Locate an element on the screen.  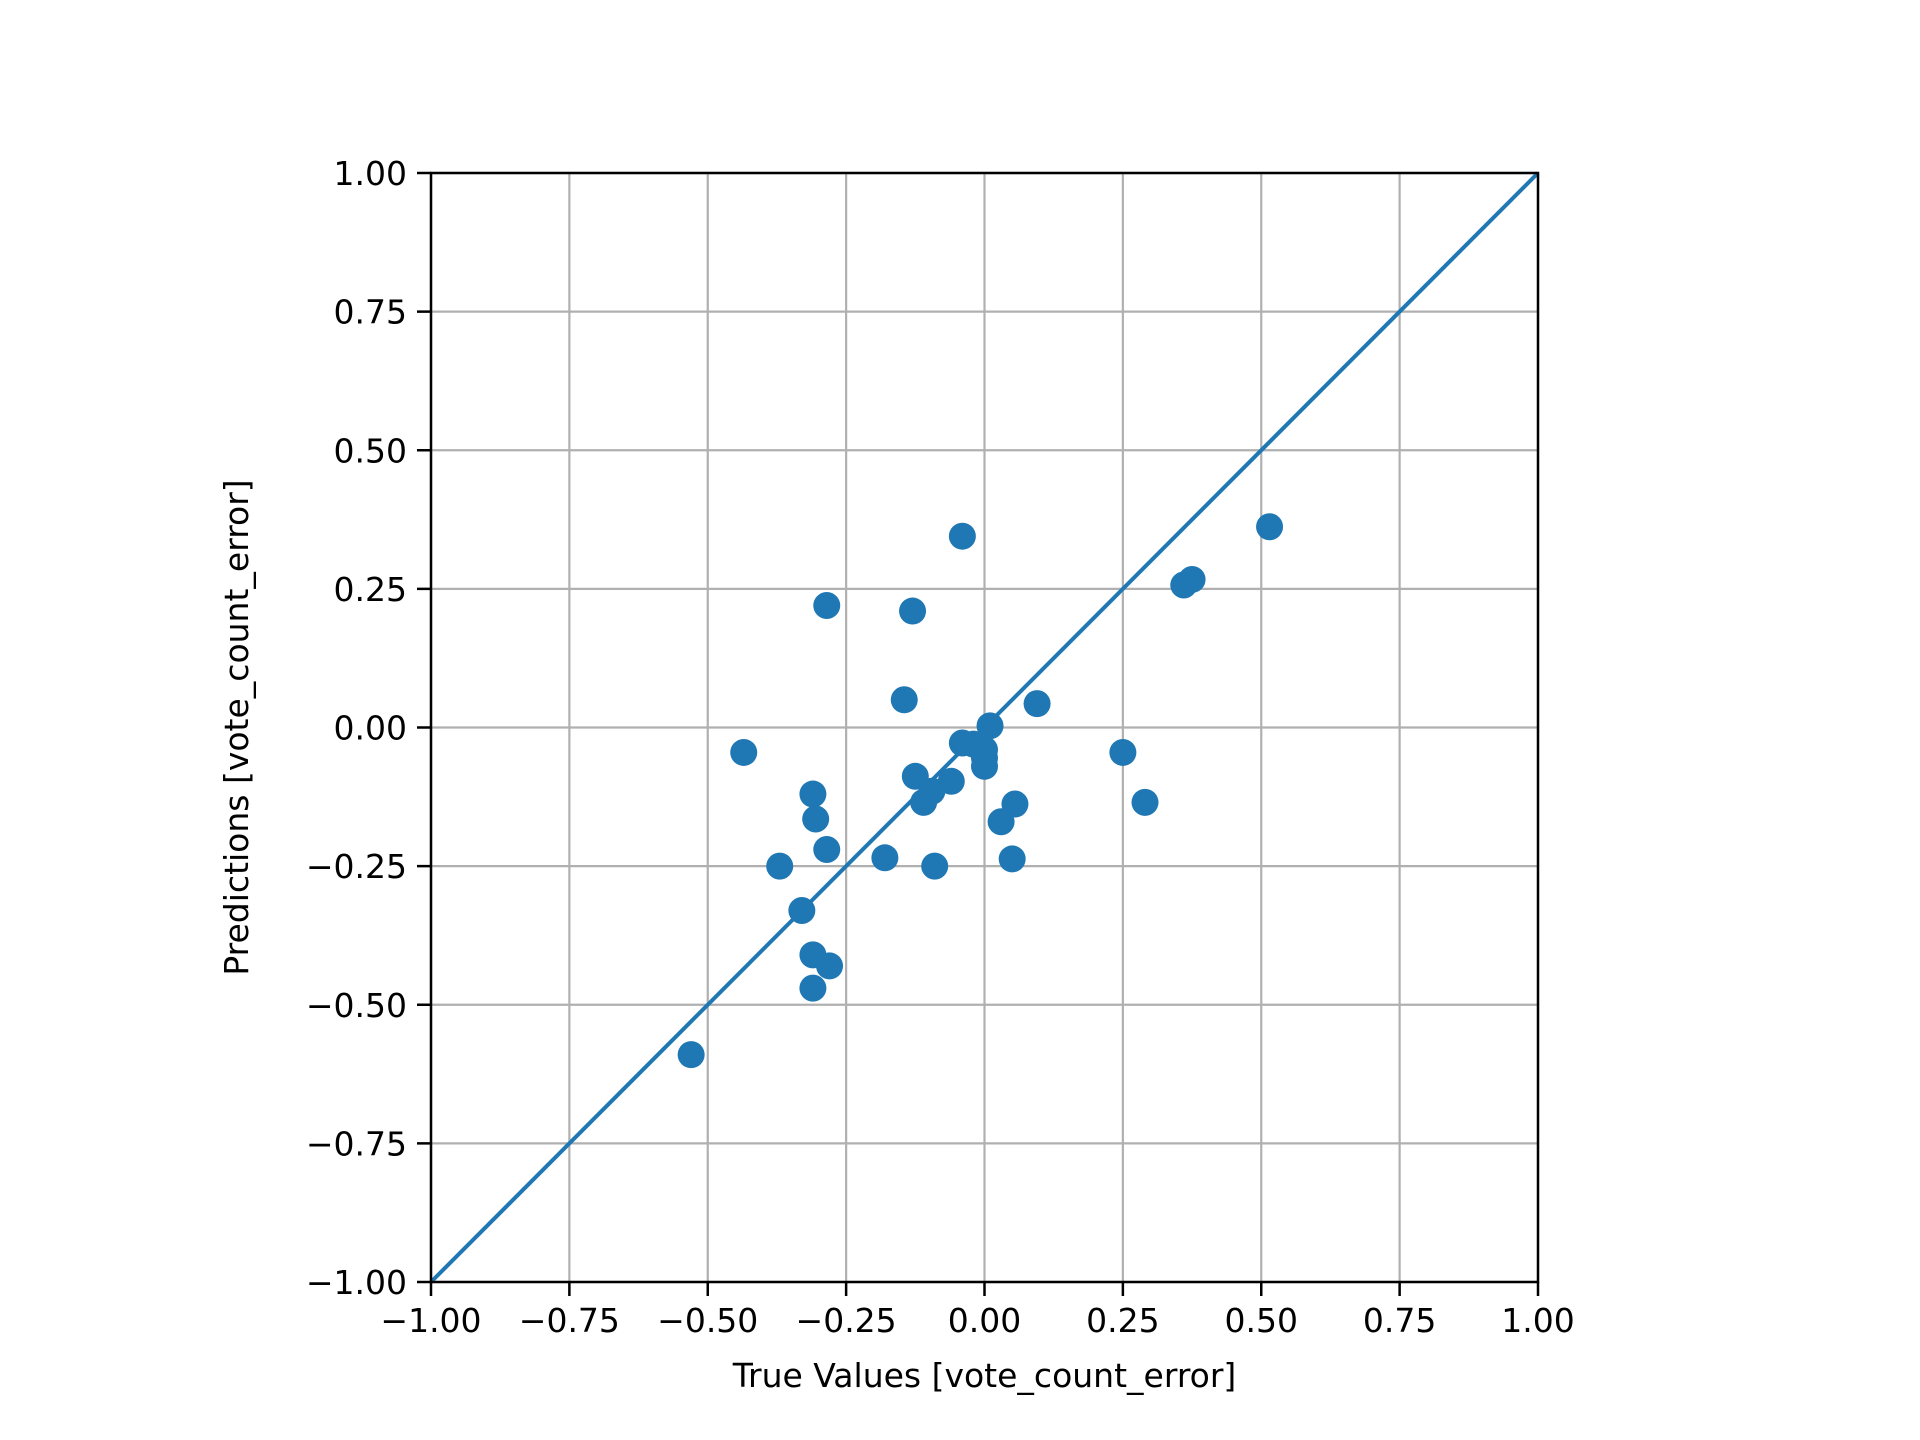
y-tick-label: 0.25 is located at coordinates (370, 589).